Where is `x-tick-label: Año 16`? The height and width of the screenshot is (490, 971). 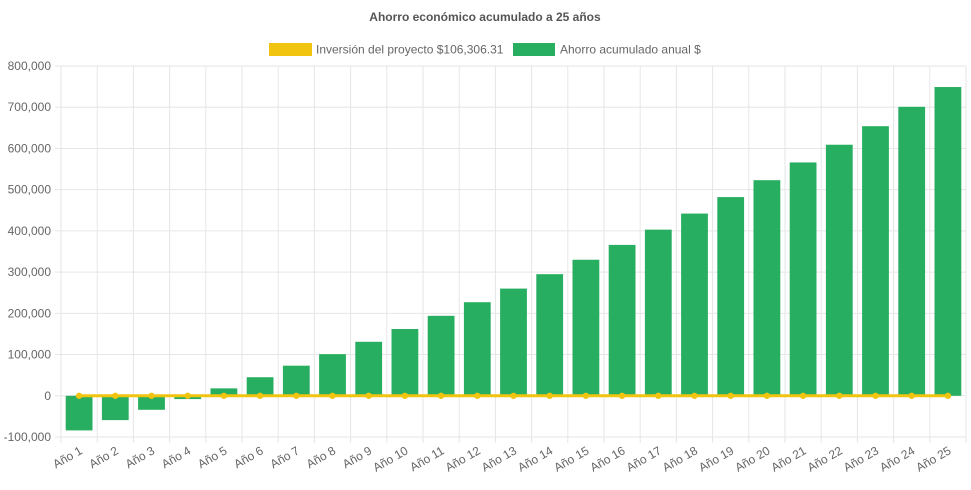 x-tick-label: Año 16 is located at coordinates (608, 458).